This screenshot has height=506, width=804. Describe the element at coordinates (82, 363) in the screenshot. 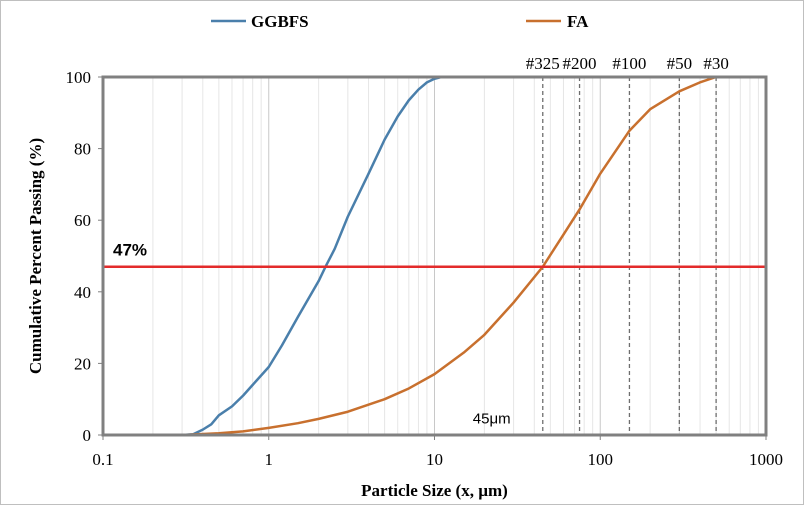

I see `y-tick-label: 20` at that location.